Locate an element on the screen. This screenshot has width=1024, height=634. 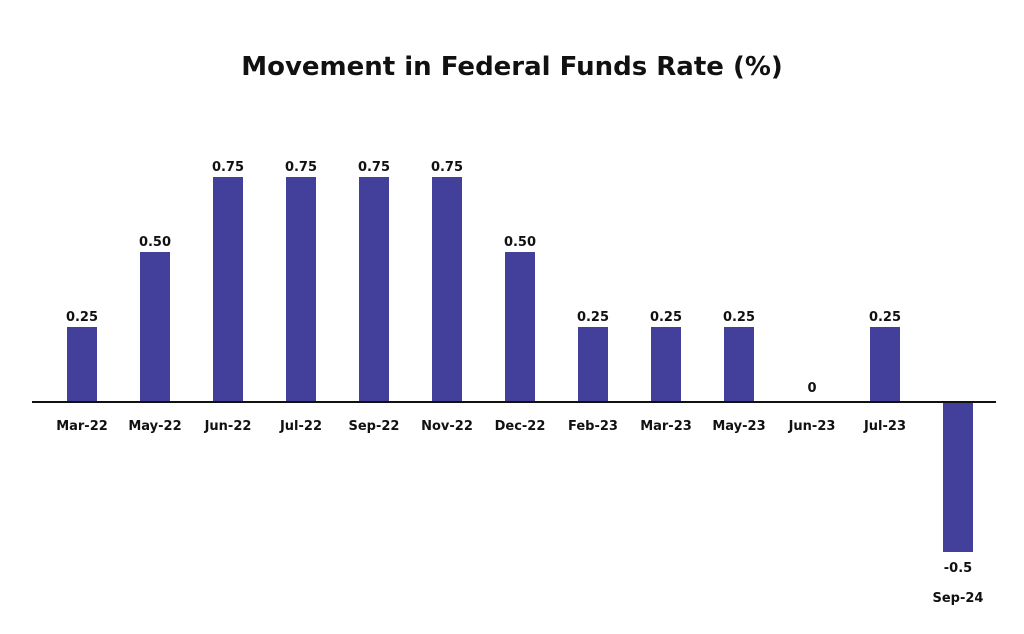
data-label-mar-23: 0.25 is located at coordinates (666, 317).